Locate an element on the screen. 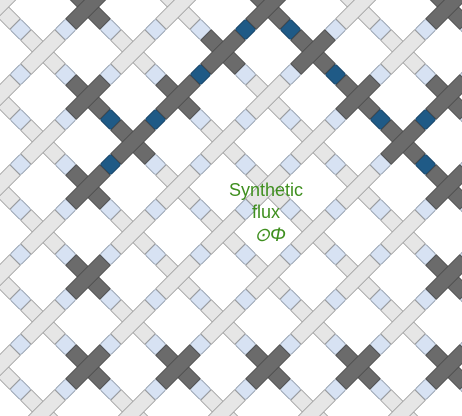  label-flux: flux is located at coordinates (266, 212).